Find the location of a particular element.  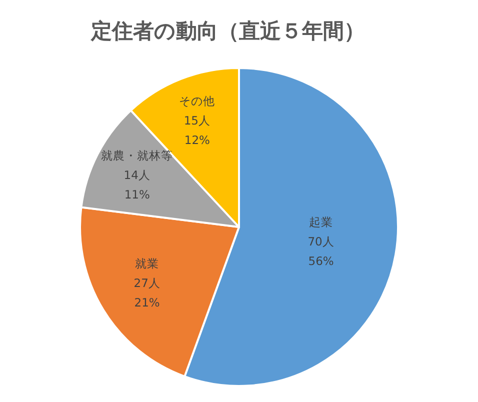

data-label: 15人 12% is located at coordinates (197, 130).